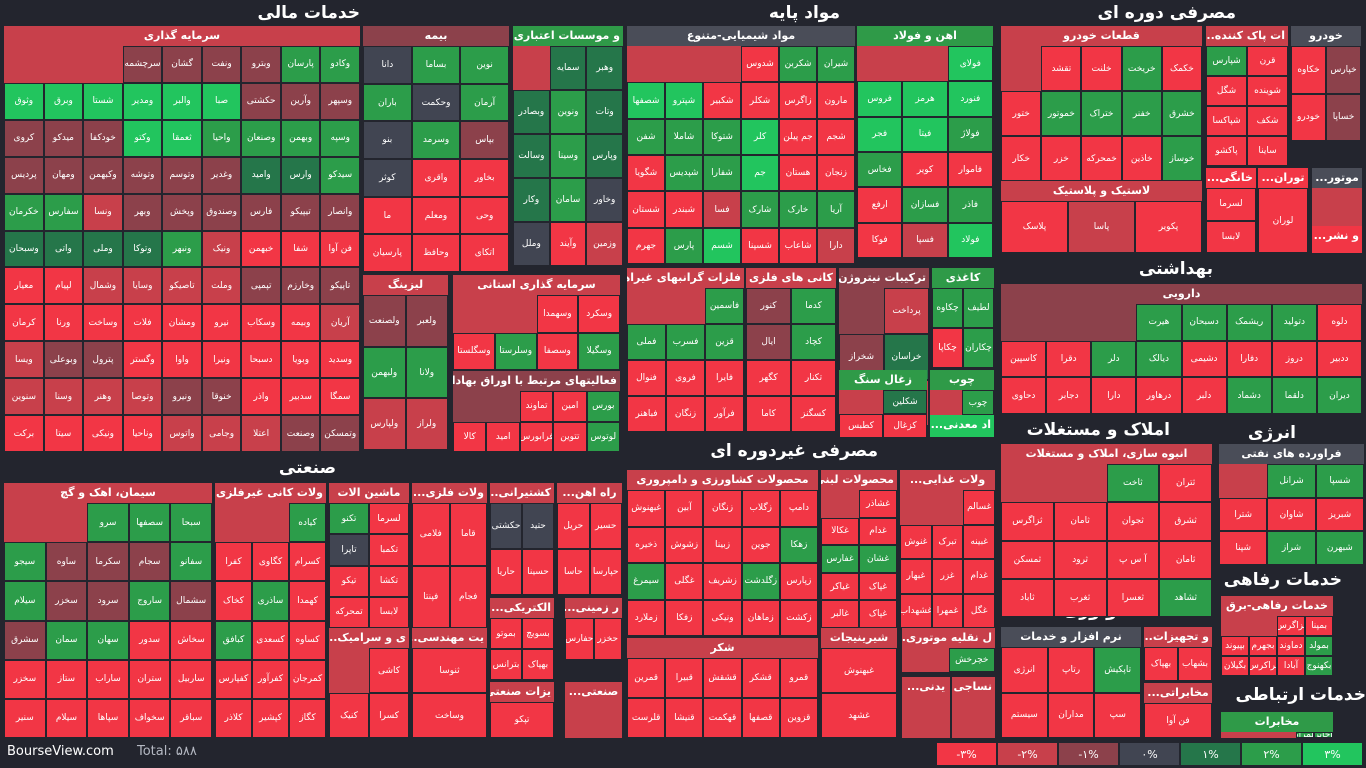 This screenshot has height=768, width=1366. I want to click on stock-tile: وبرق, so click(63, 101).